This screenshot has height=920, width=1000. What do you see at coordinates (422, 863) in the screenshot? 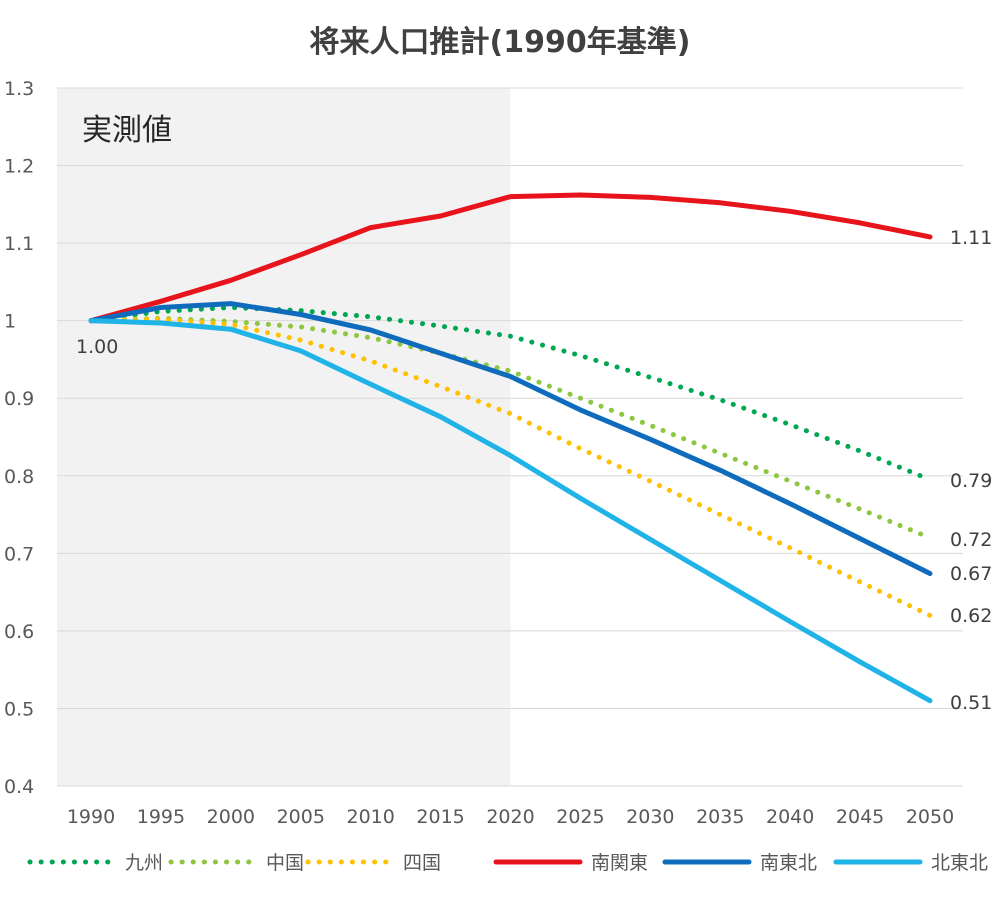
I see `legend-label: 四国` at bounding box center [422, 863].